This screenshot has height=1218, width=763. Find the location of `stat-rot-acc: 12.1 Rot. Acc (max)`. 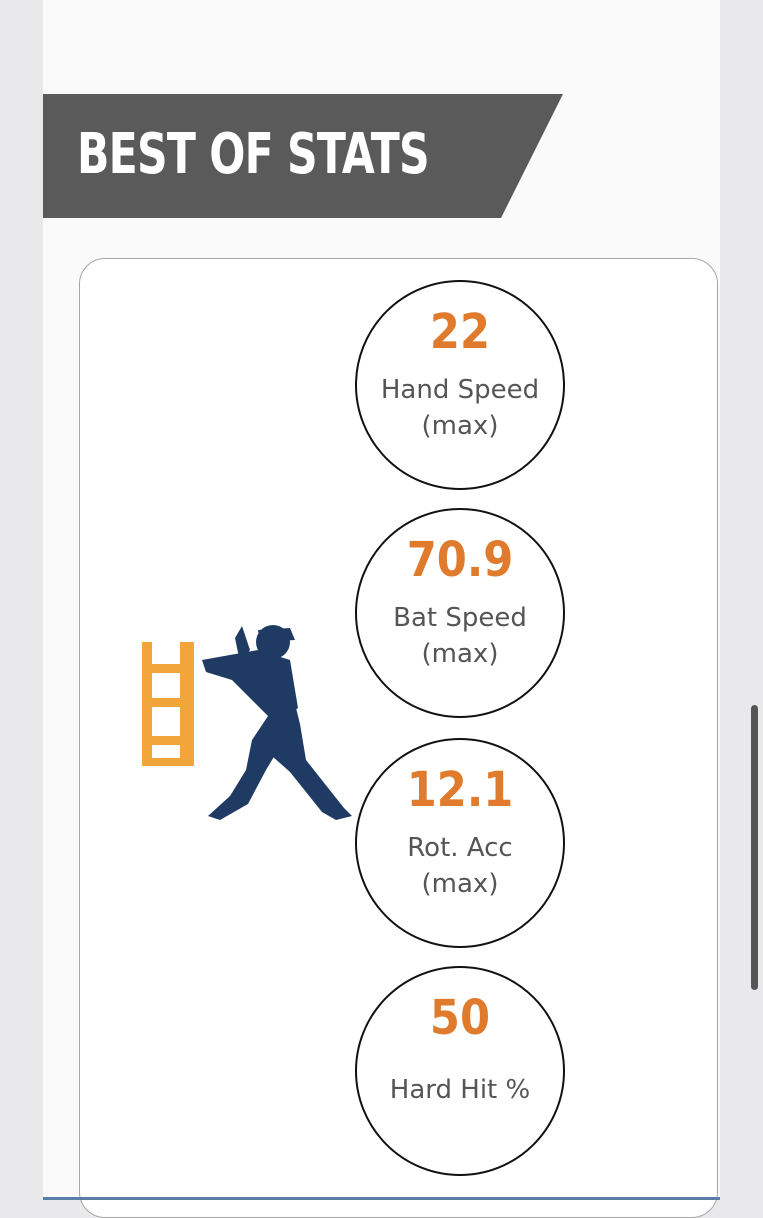

stat-rot-acc: 12.1 Rot. Acc (max) is located at coordinates (460, 843).